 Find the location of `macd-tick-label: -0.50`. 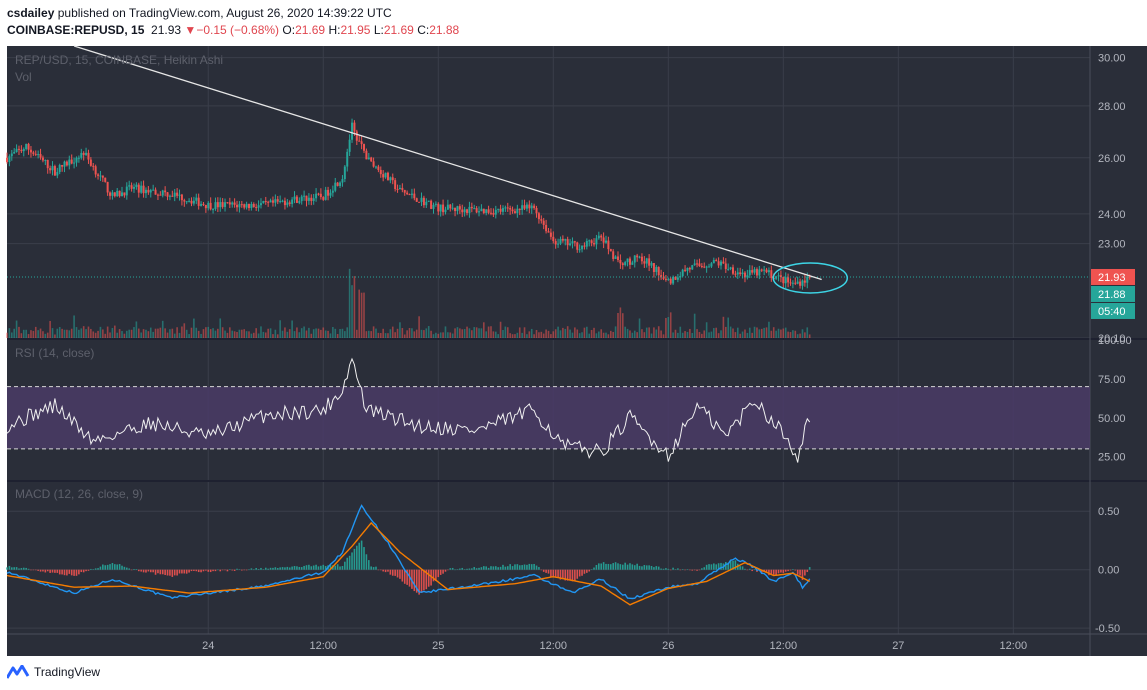

macd-tick-label: -0.50 is located at coordinates (1107, 629).